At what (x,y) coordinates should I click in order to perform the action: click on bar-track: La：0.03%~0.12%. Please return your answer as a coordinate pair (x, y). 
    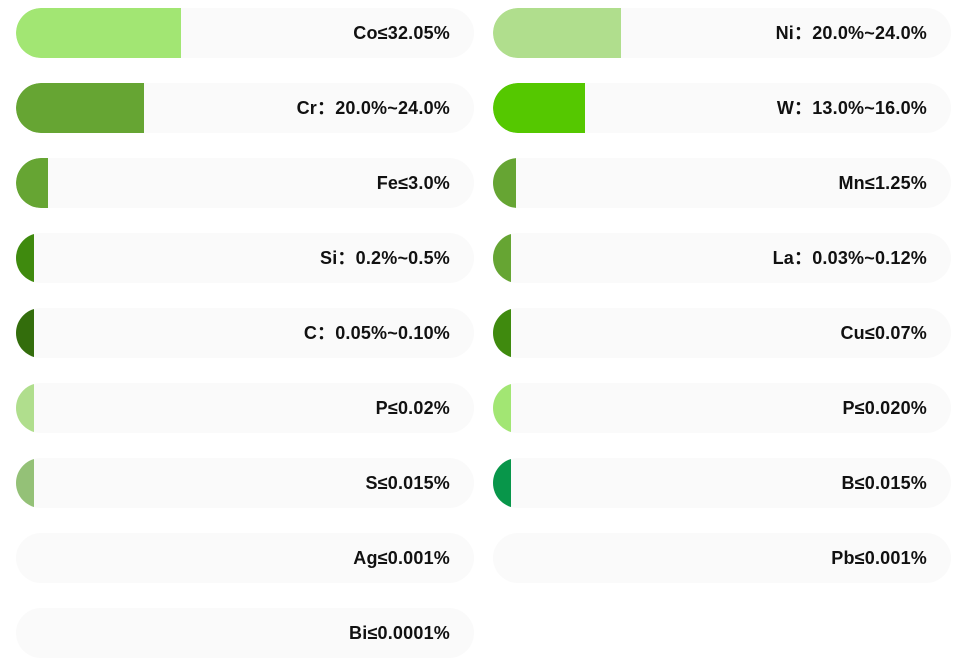
    Looking at the image, I should click on (722, 258).